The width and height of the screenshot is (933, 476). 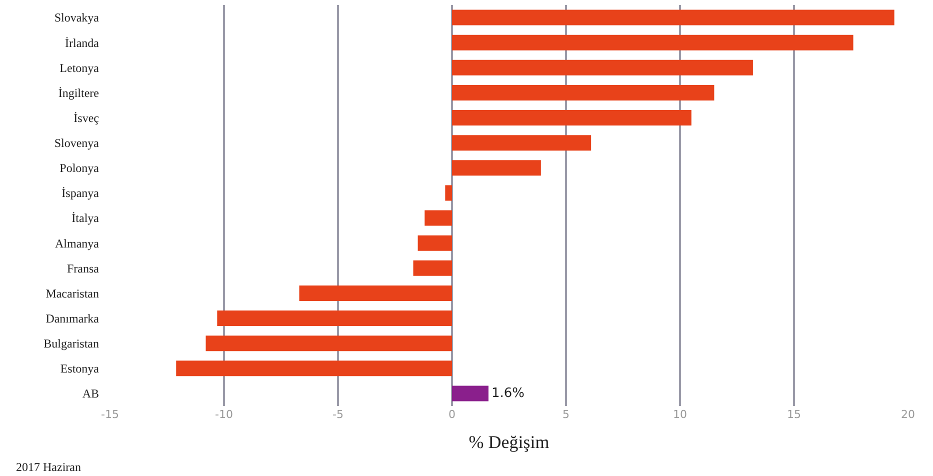 I want to click on y-tick-label: İngiltere, so click(x=78, y=93).